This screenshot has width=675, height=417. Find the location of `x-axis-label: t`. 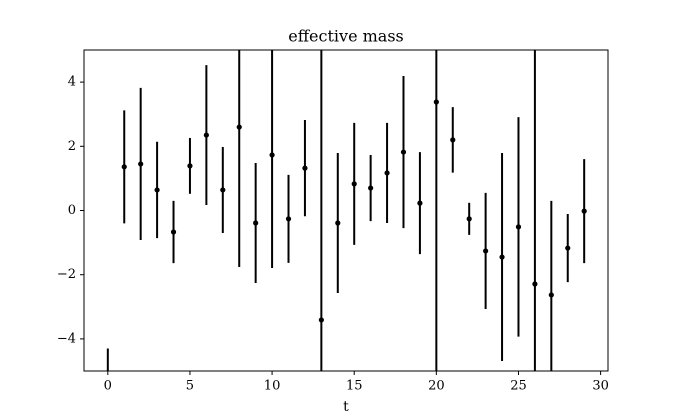

x-axis-label: t is located at coordinates (346, 407).